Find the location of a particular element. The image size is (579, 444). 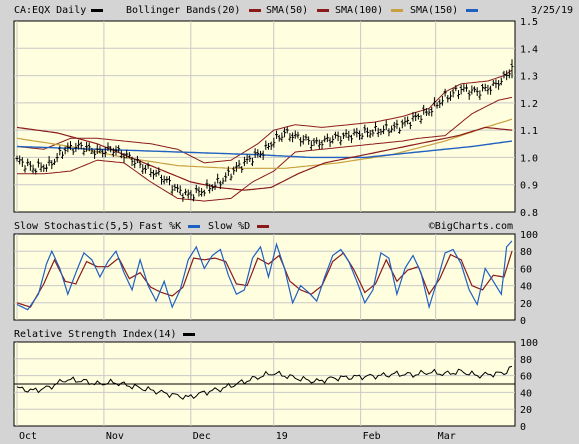

x-tick-label: Feb is located at coordinates (372, 436).